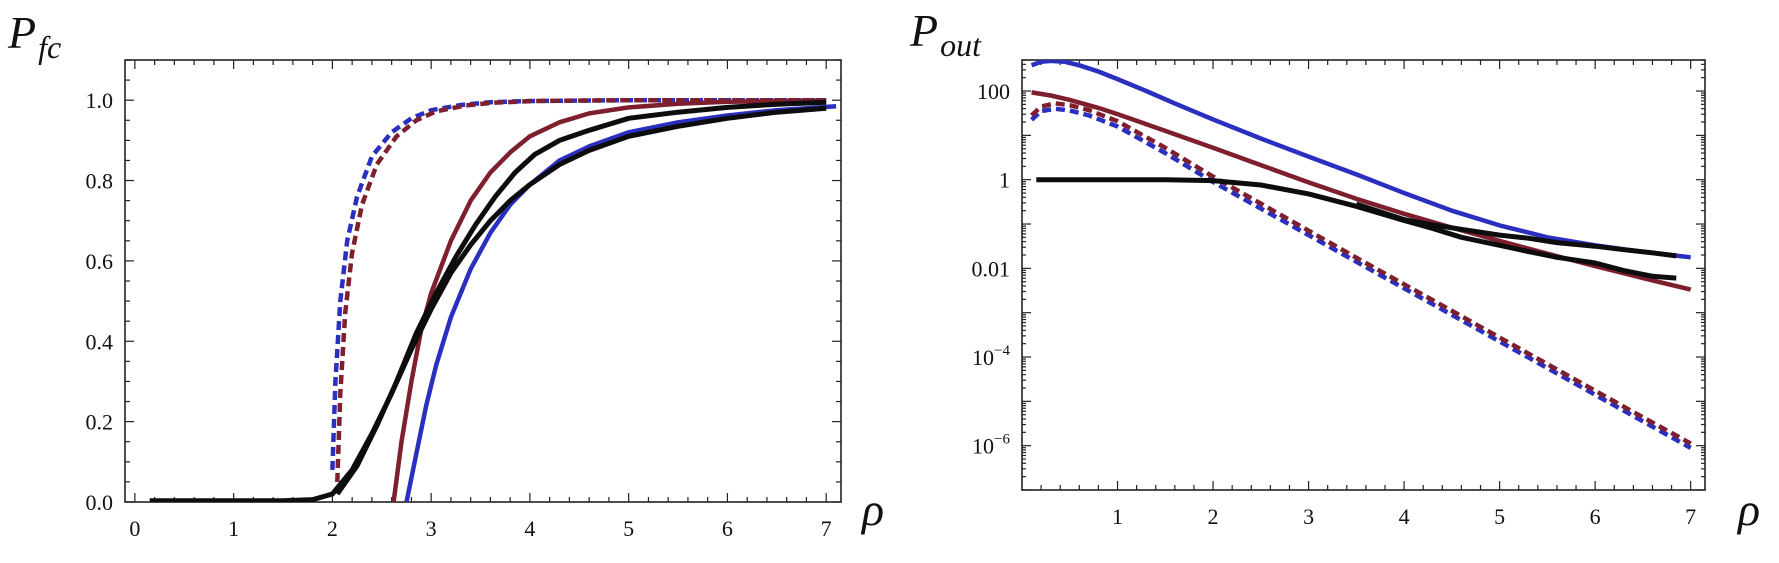 This screenshot has height=563, width=1779. Describe the element at coordinates (1360, 160) in the screenshot. I see `series-blue-solid` at that location.